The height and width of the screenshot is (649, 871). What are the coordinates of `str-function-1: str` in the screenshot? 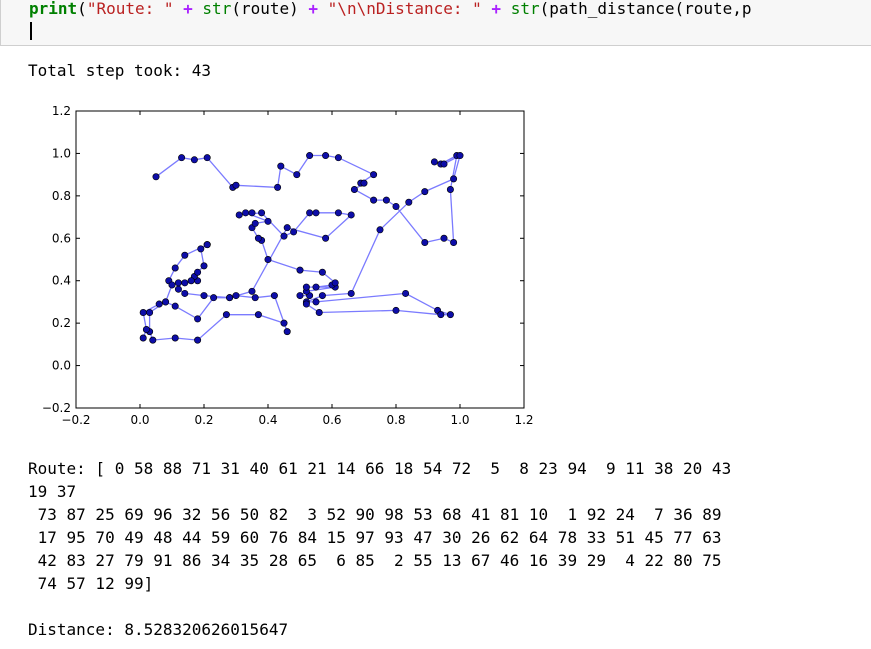 It's located at (217, 9).